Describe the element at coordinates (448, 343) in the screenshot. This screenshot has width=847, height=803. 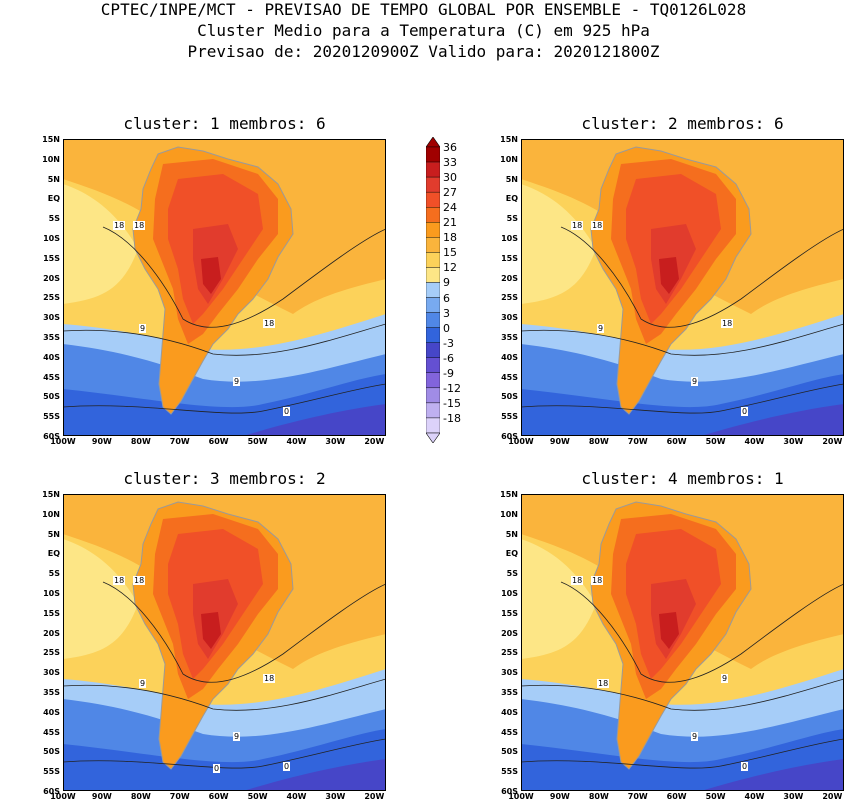
I see `legend-label: -3` at that location.